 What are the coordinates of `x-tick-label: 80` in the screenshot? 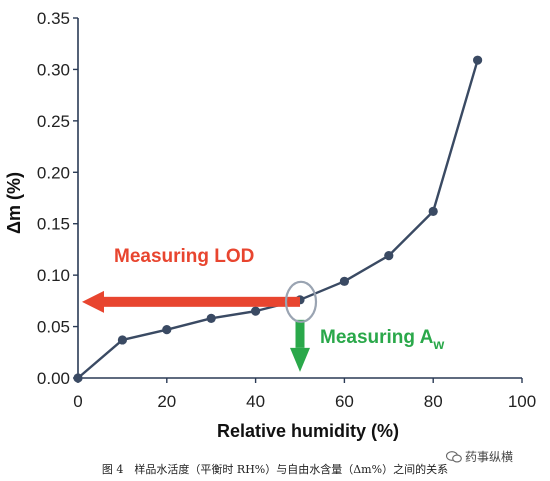 It's located at (433, 401).